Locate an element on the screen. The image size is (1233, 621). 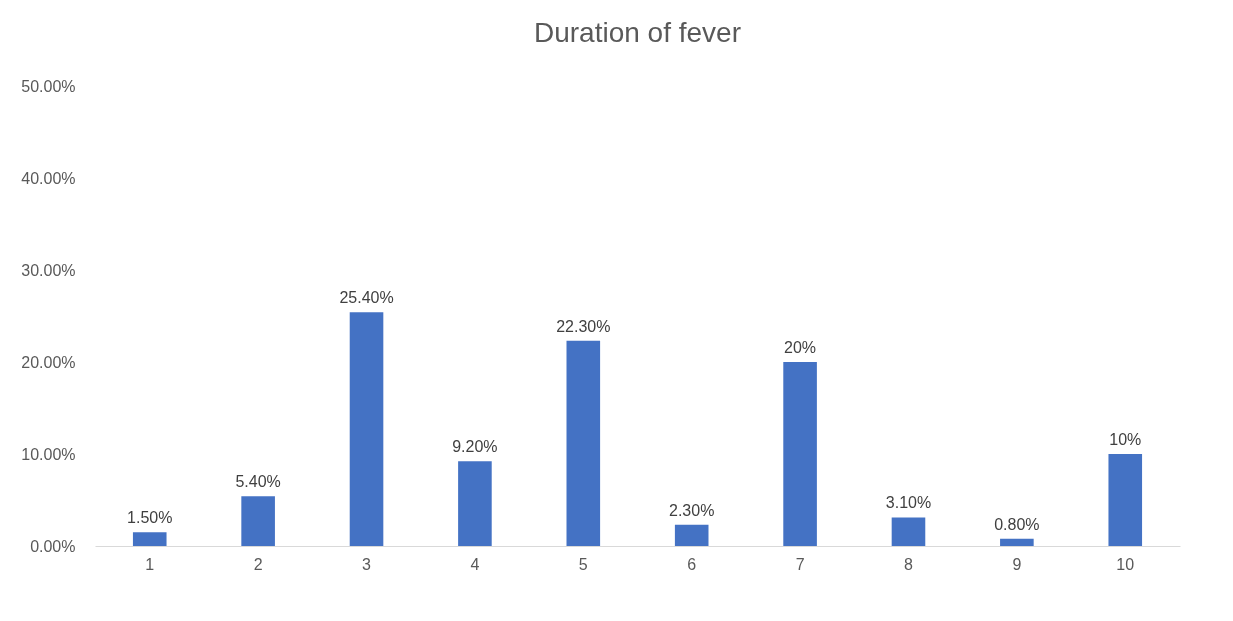
x-tick-label: 10 is located at coordinates (1125, 564).